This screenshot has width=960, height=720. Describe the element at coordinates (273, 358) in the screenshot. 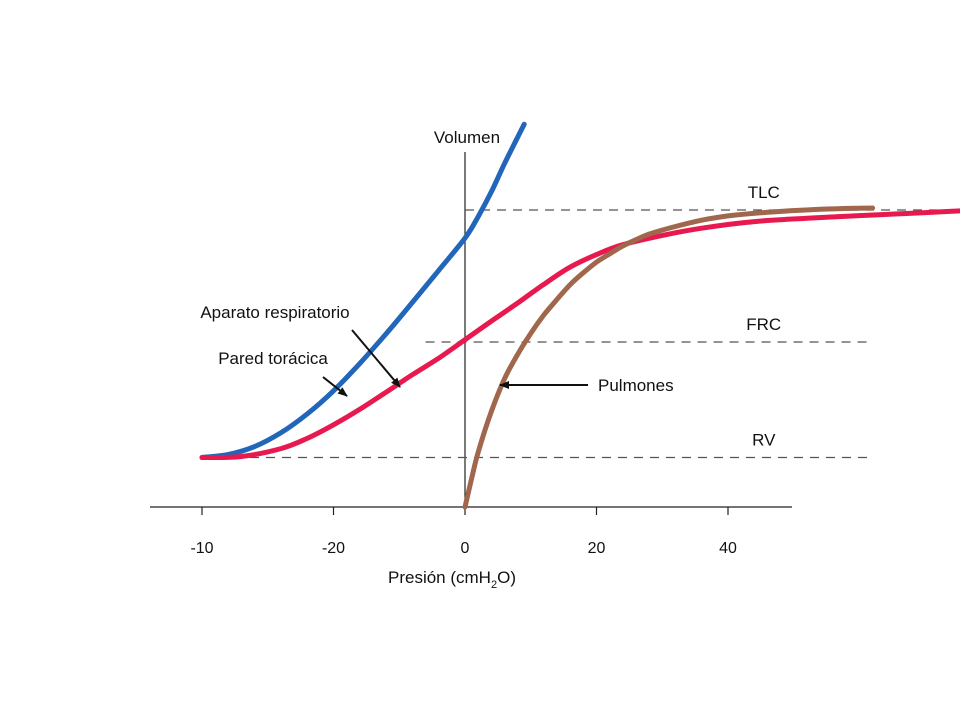

I see `annotation-pared-toracica: Pared torácica` at that location.